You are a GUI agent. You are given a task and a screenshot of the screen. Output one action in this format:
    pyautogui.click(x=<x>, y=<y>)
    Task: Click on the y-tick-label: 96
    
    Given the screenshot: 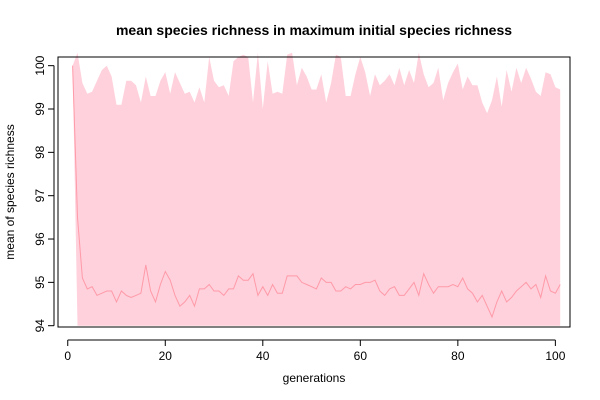 What is the action you would take?
    pyautogui.click(x=40, y=239)
    